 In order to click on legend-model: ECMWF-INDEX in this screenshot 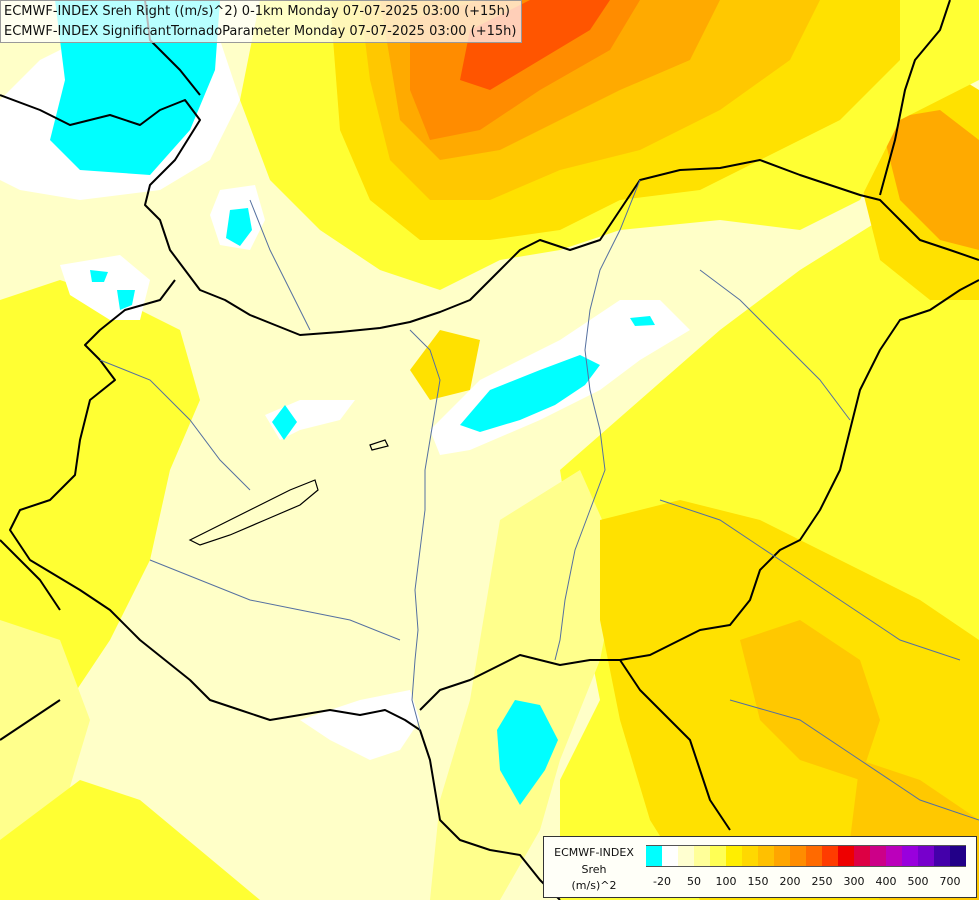, I will do `click(594, 852)`.